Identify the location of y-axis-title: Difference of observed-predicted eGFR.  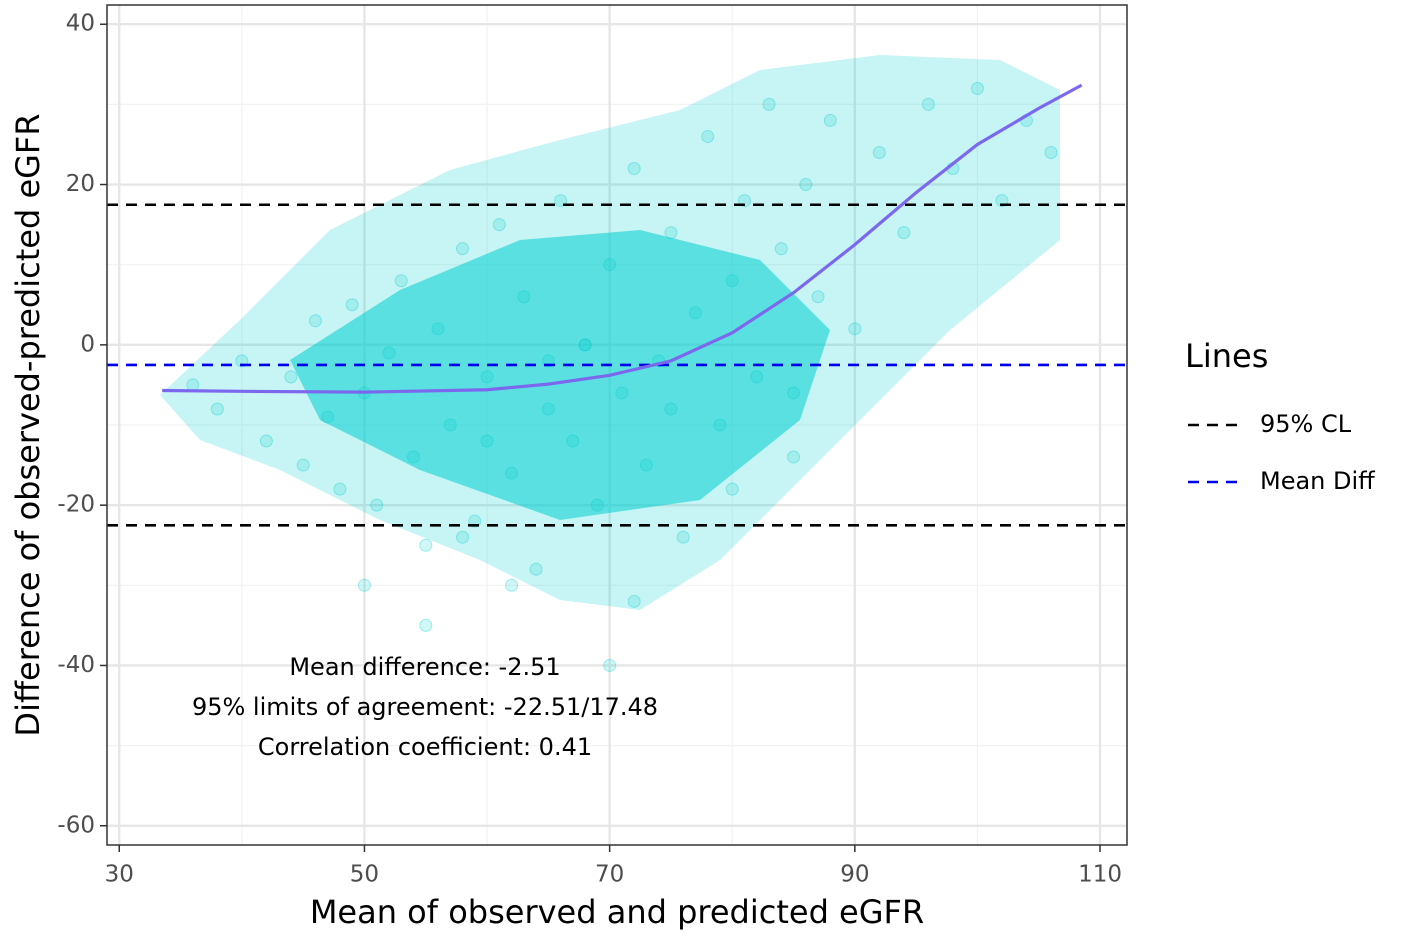
(28, 424).